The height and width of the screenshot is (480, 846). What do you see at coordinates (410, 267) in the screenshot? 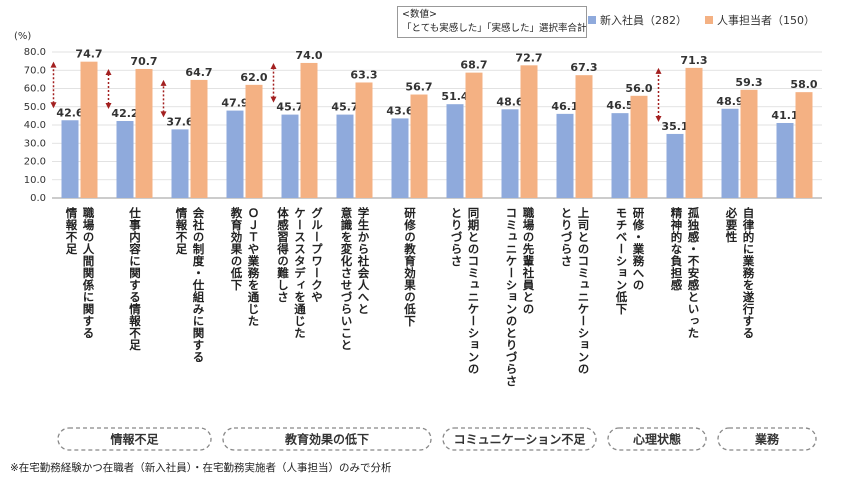
I see `x-tick-label: 研修の教育効果の低下` at bounding box center [410, 267].